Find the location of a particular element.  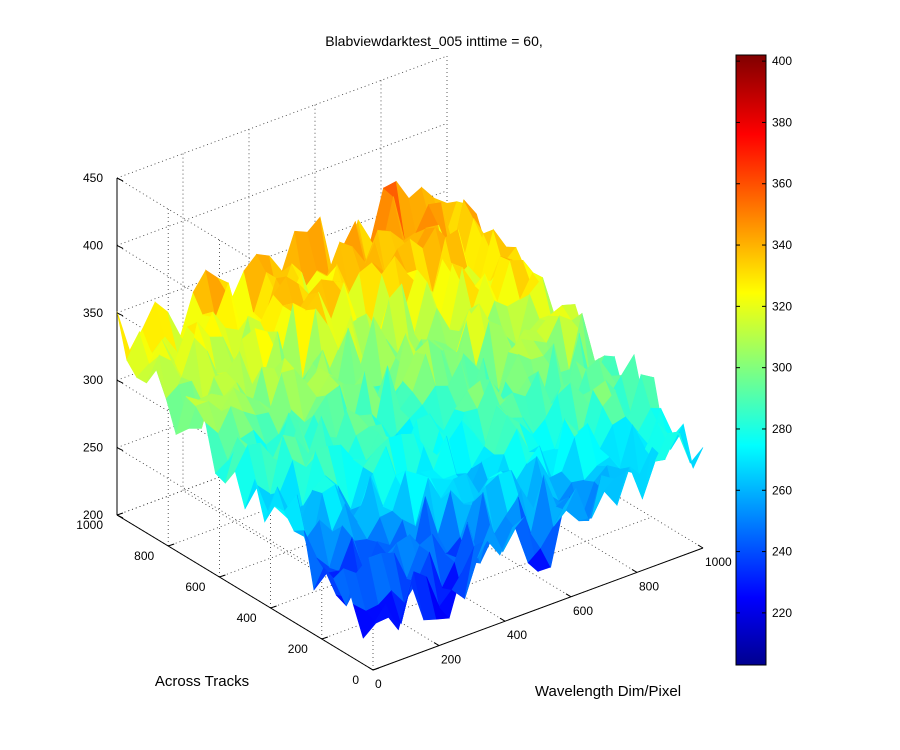

colorbar-tick-label: 340 is located at coordinates (782, 245).